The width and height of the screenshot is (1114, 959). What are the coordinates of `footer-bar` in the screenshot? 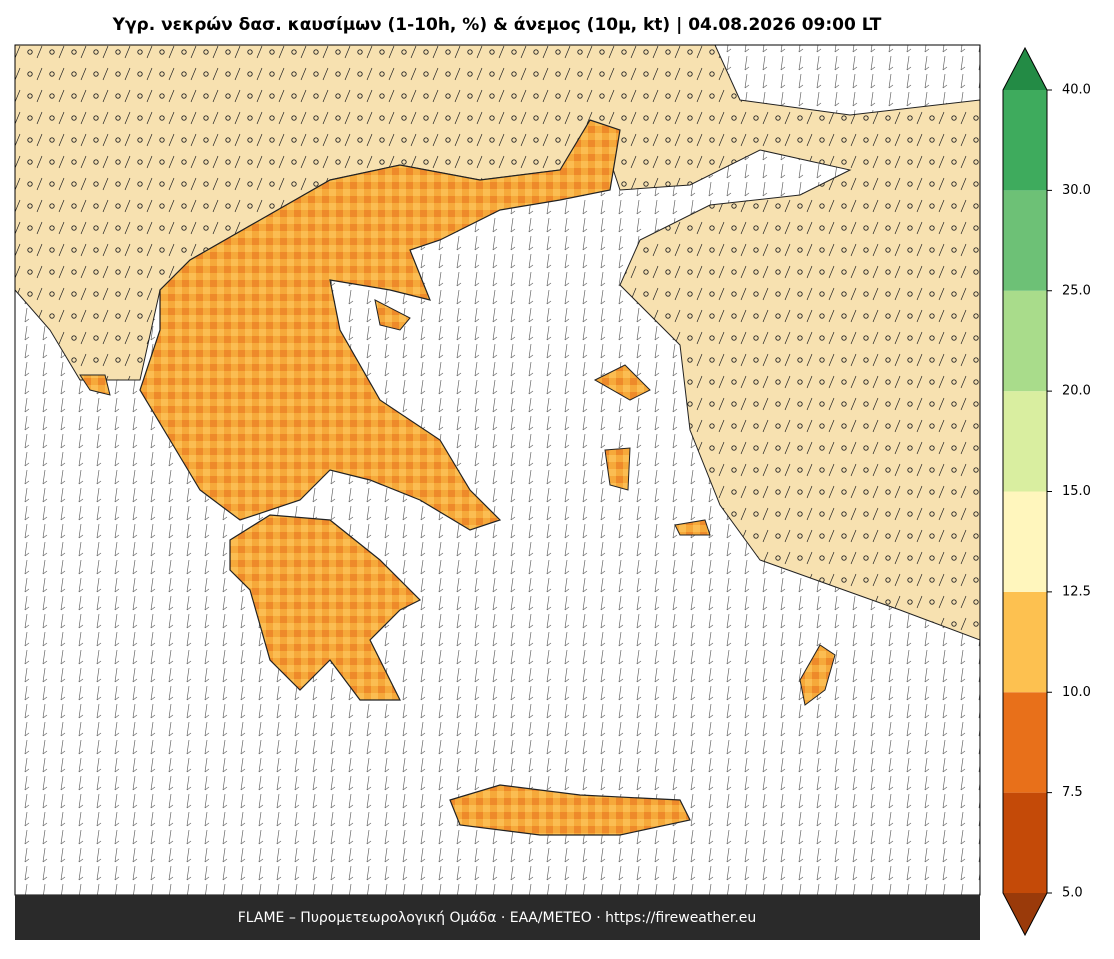 It's located at (497, 917).